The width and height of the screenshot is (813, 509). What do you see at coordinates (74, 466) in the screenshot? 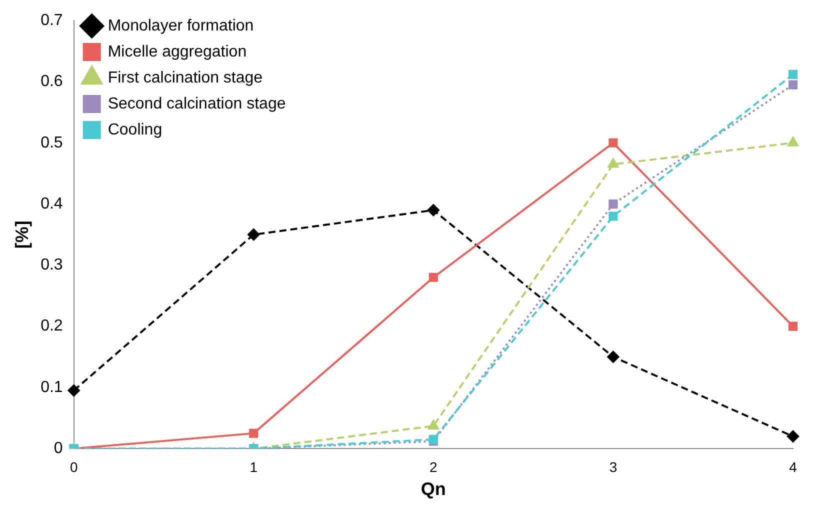
I see `x-tick-label: 0` at bounding box center [74, 466].